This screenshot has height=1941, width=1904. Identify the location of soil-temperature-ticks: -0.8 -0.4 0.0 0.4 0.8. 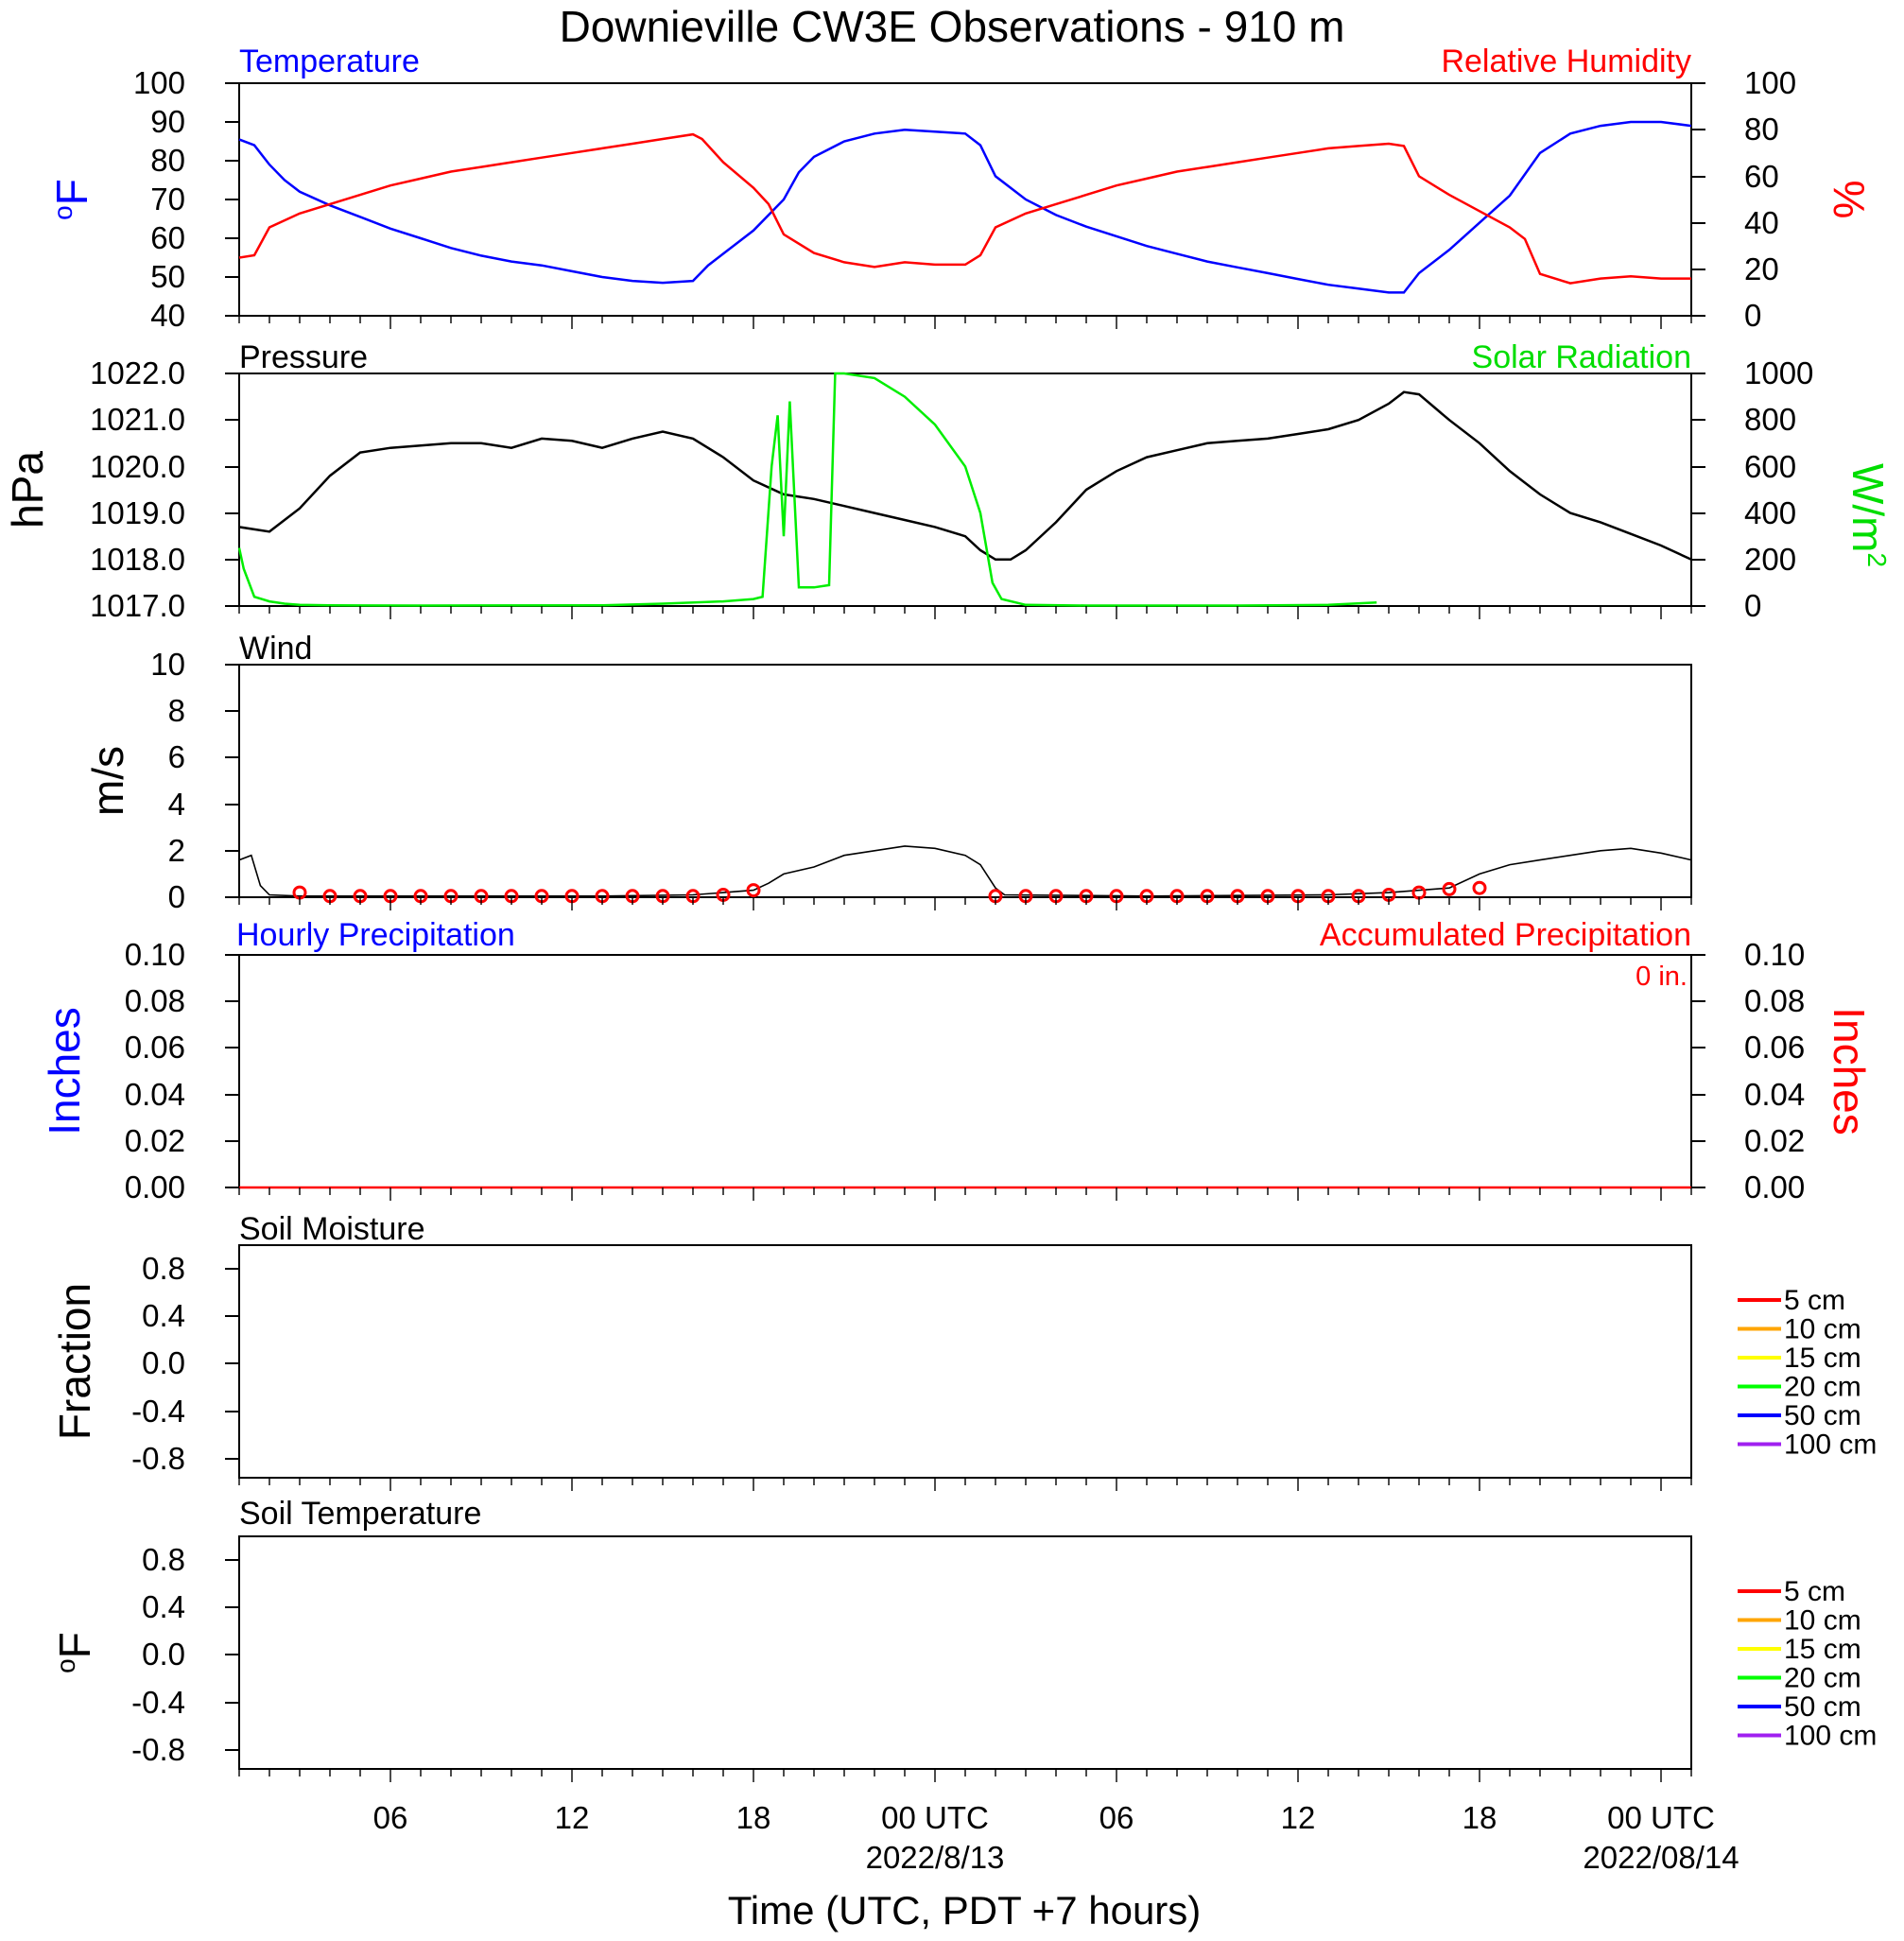
(158, 1655).